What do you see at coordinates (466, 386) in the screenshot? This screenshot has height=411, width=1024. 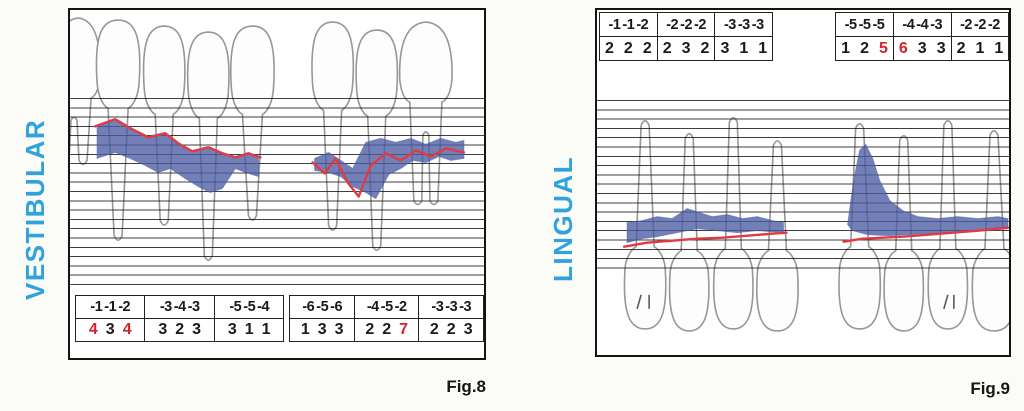 I see `fig8-caption: Fig.8` at bounding box center [466, 386].